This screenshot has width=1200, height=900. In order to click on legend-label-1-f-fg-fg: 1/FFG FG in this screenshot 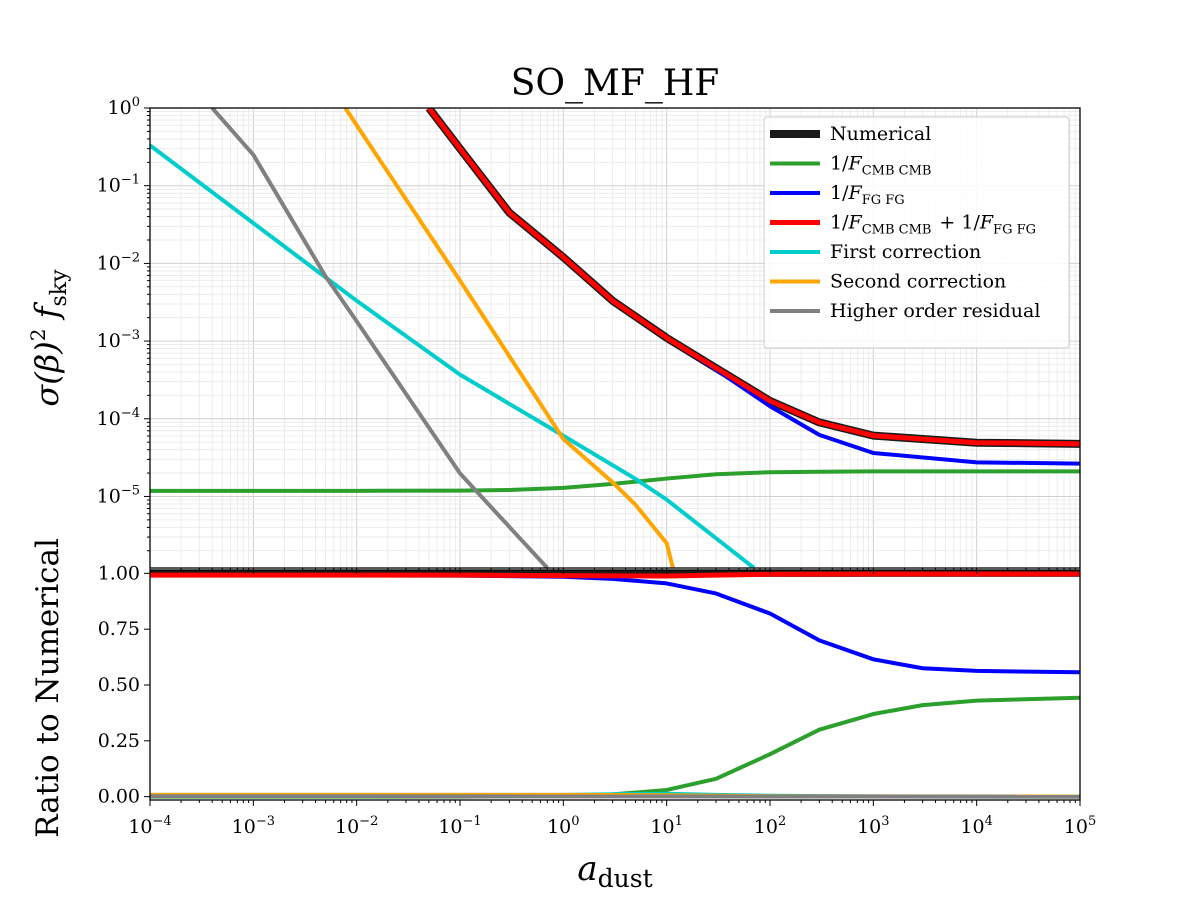, I will do `click(868, 195)`.